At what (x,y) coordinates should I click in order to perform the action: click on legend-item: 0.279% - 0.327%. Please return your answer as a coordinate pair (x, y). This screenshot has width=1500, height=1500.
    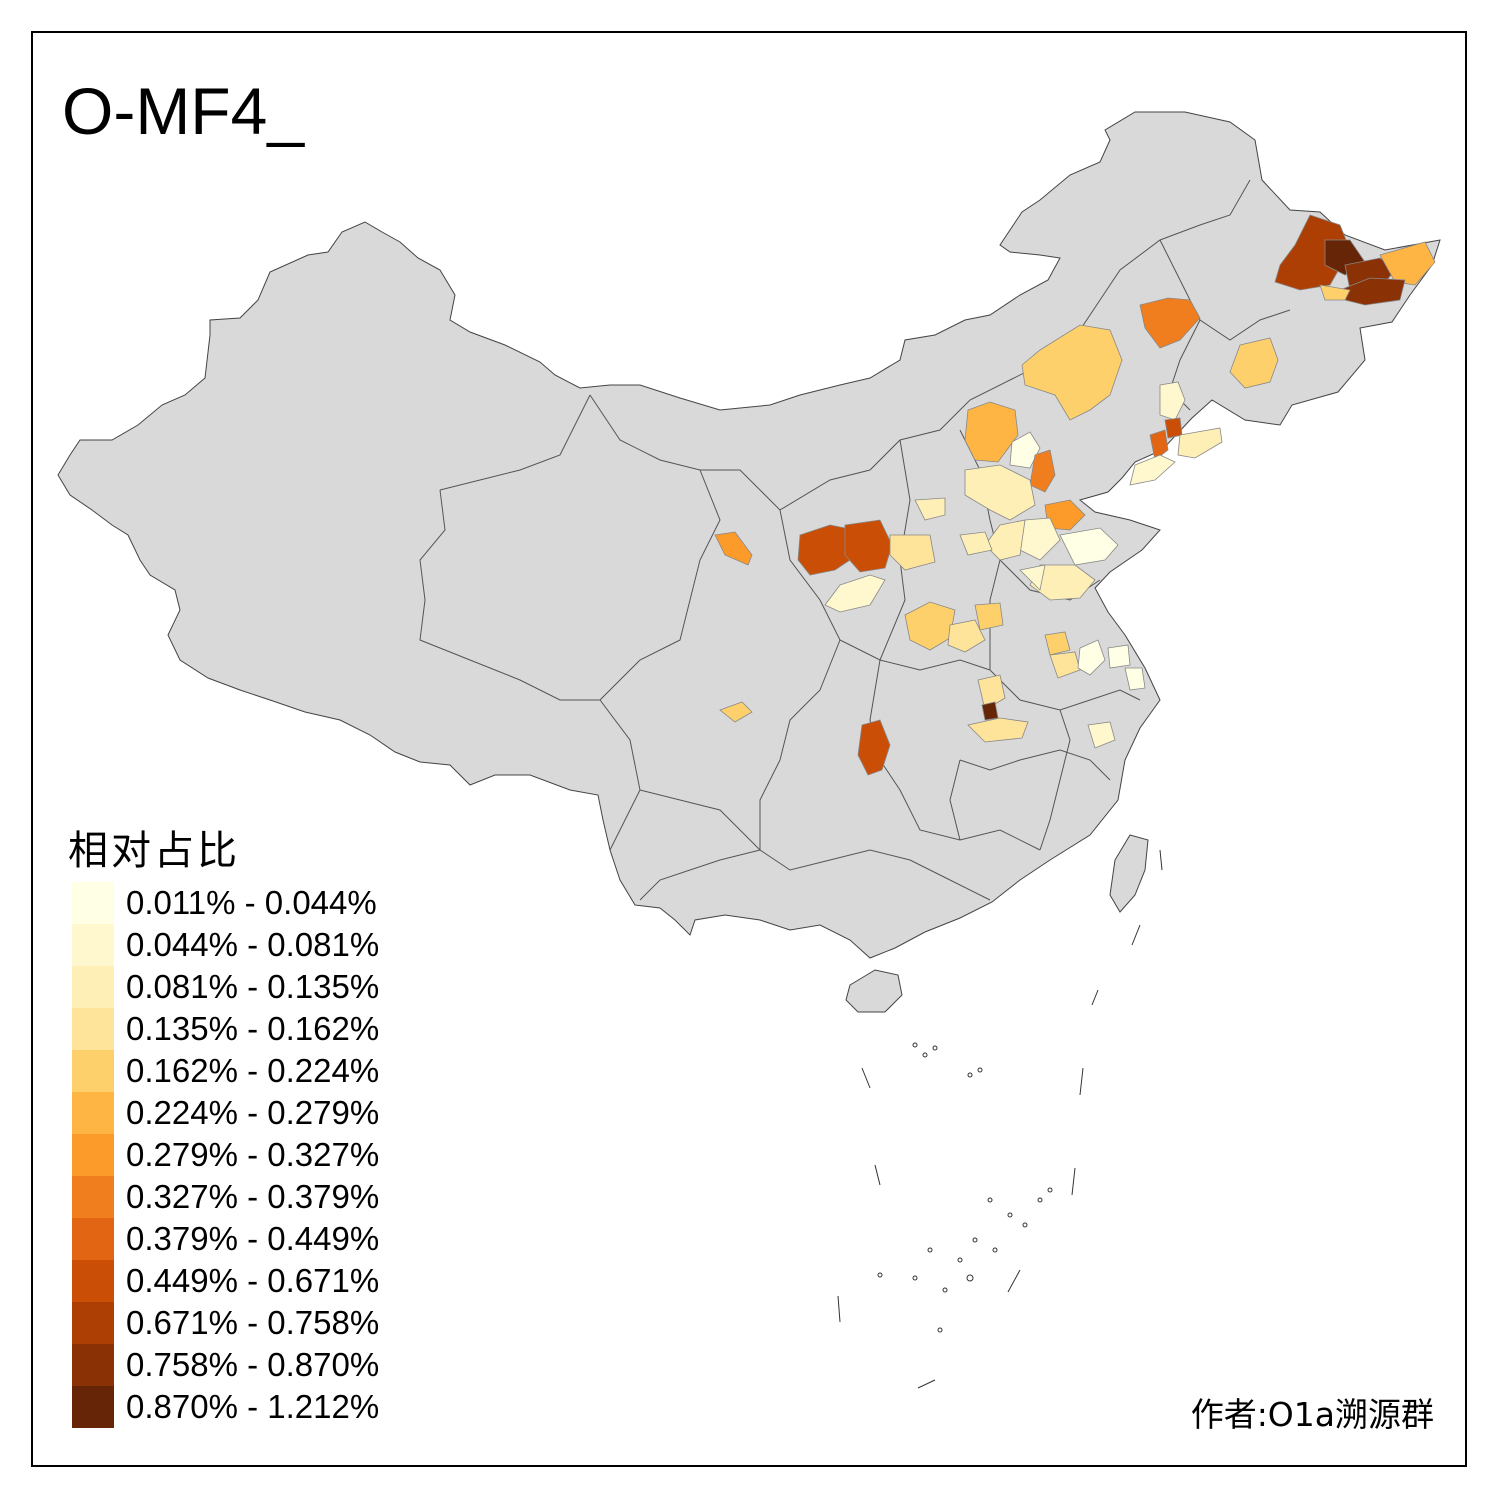
    Looking at the image, I should click on (225, 1155).